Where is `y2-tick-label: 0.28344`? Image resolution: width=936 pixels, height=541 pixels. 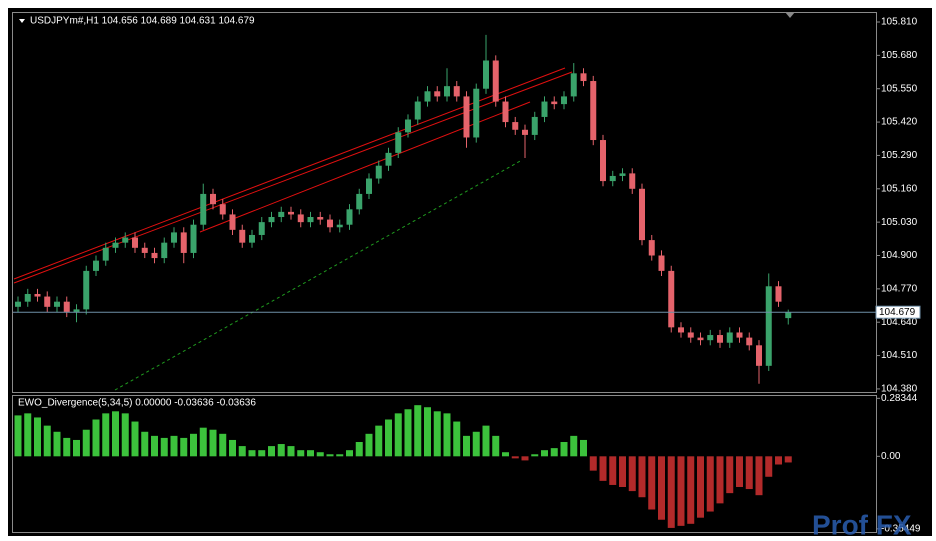
y2-tick-label: 0.28344 is located at coordinates (899, 398).